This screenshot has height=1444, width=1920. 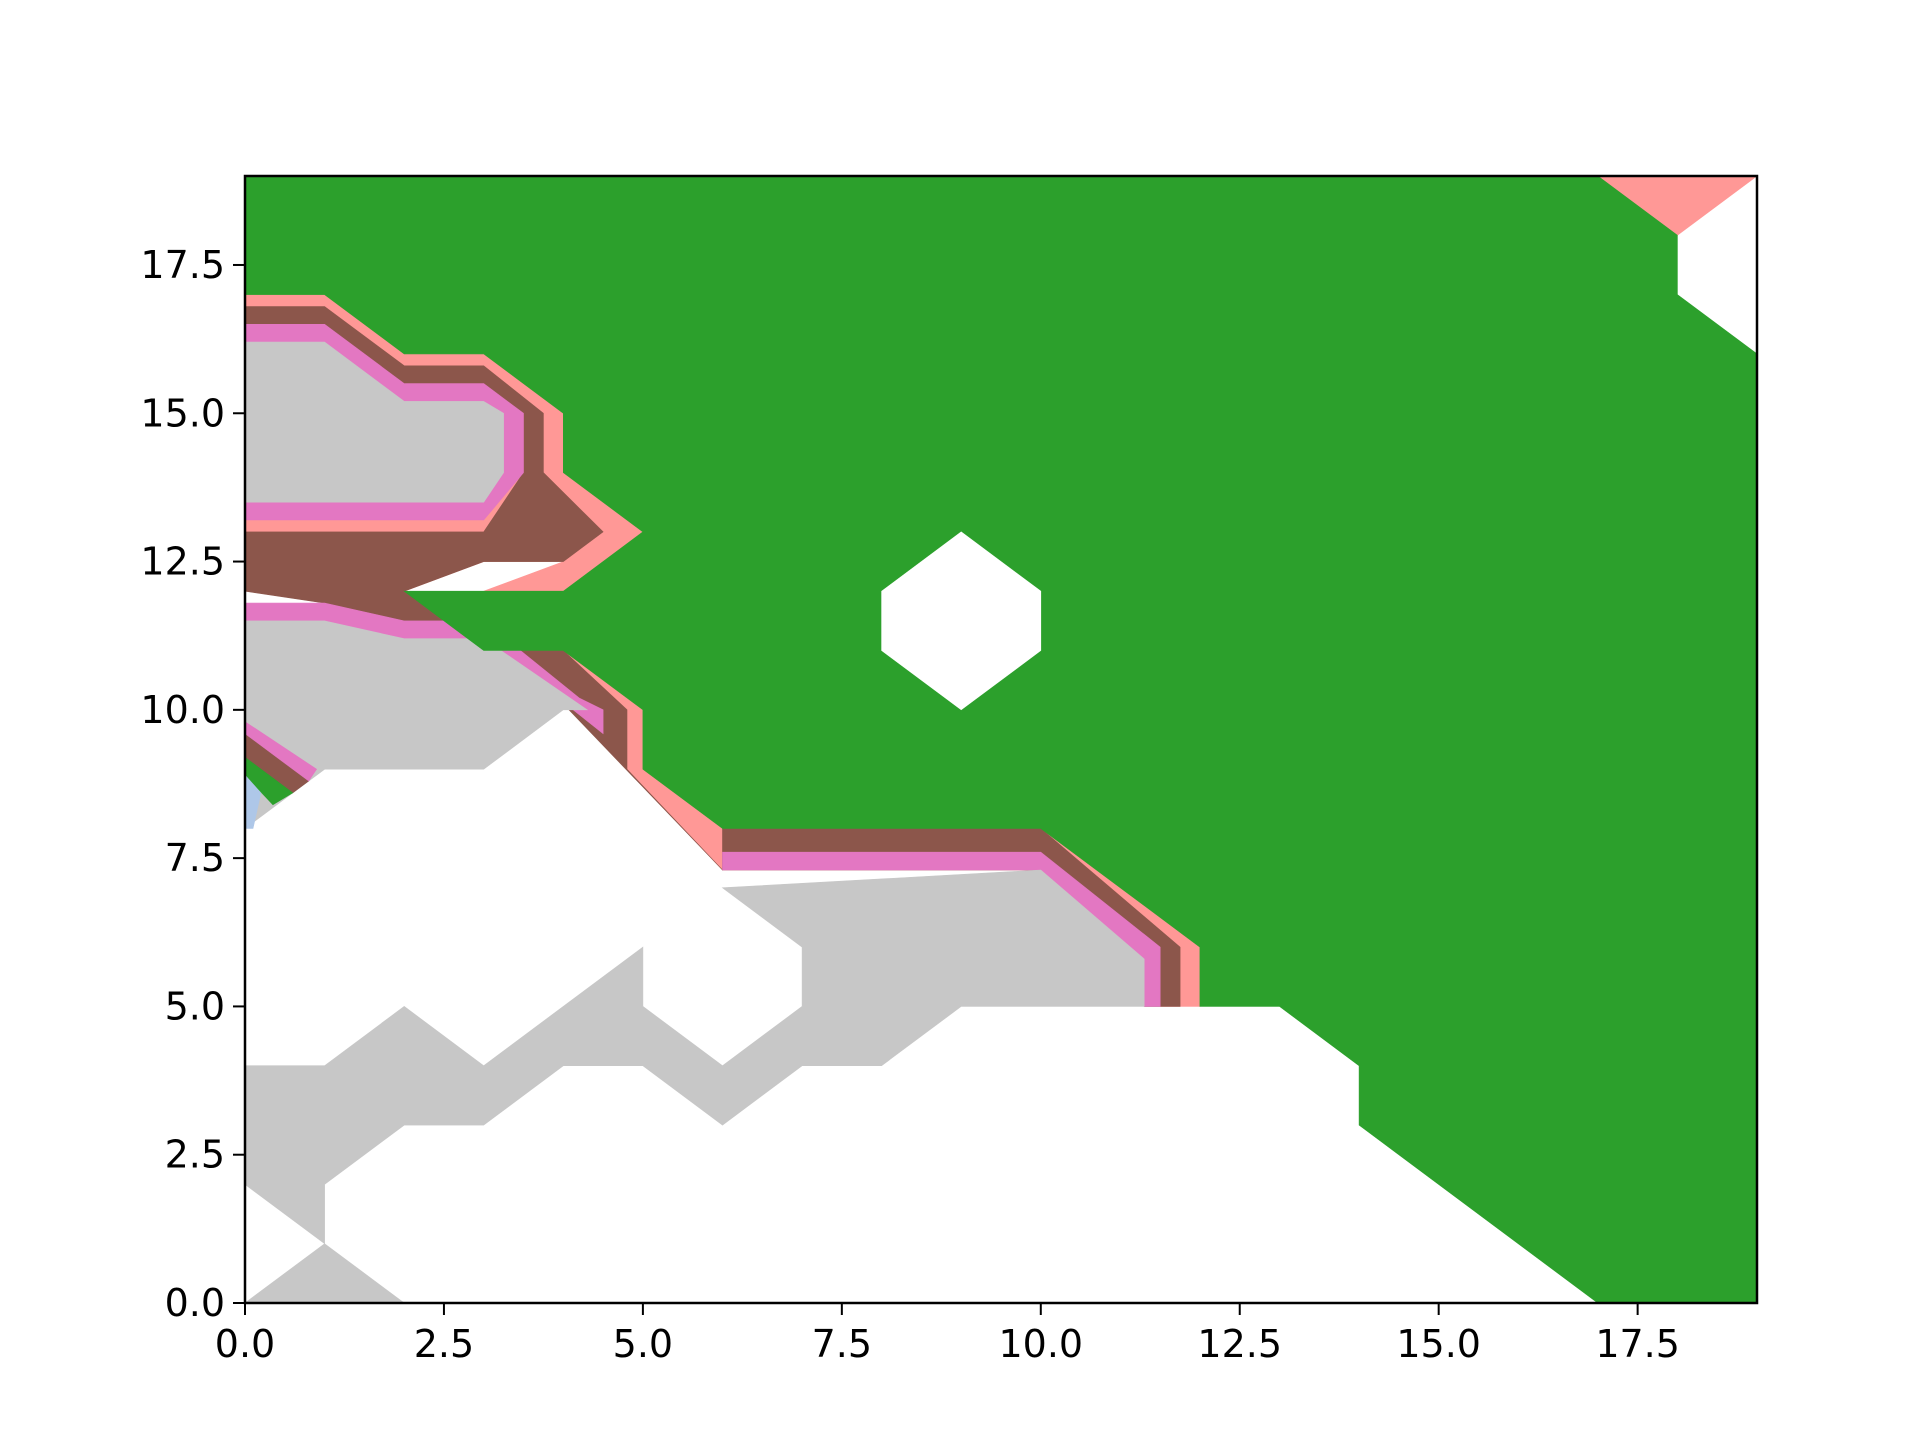 I want to click on x-tick-label: 7.5, so click(x=842, y=1344).